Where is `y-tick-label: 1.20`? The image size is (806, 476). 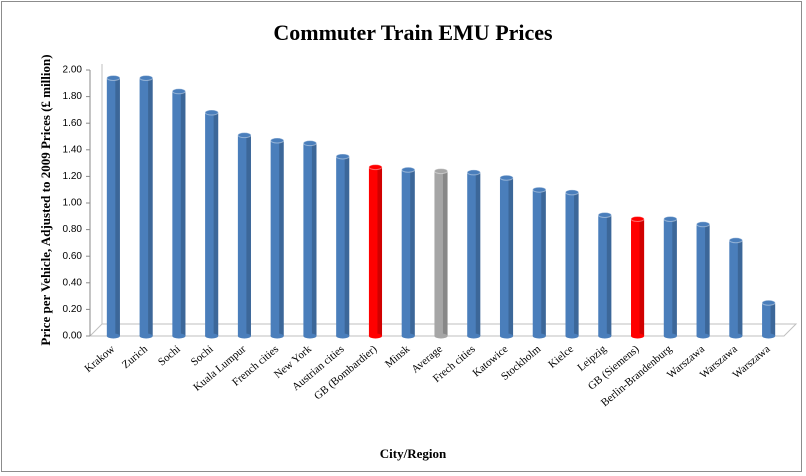
y-tick-label: 1.20 is located at coordinates (73, 176).